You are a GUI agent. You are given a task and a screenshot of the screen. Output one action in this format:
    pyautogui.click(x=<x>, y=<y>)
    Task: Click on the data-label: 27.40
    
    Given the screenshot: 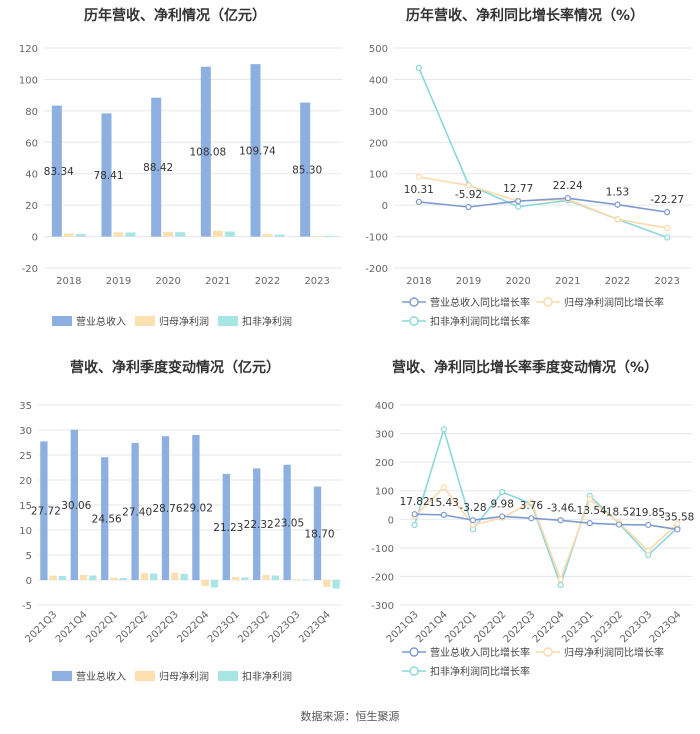 What is the action you would take?
    pyautogui.click(x=137, y=513)
    